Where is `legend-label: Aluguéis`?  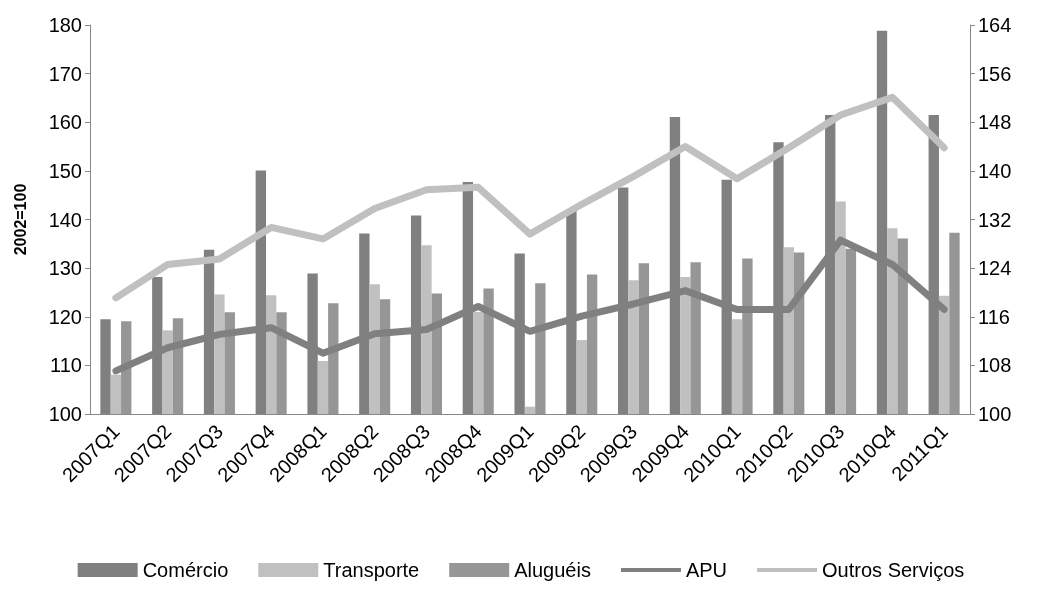 legend-label: Aluguéis is located at coordinates (552, 570).